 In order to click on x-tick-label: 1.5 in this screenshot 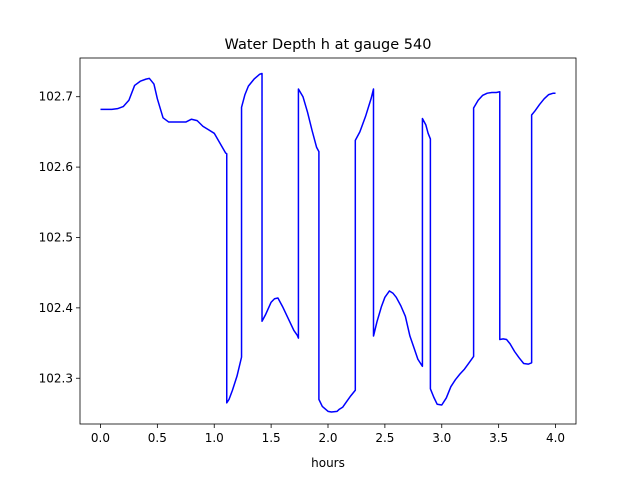, I will do `click(271, 438)`.